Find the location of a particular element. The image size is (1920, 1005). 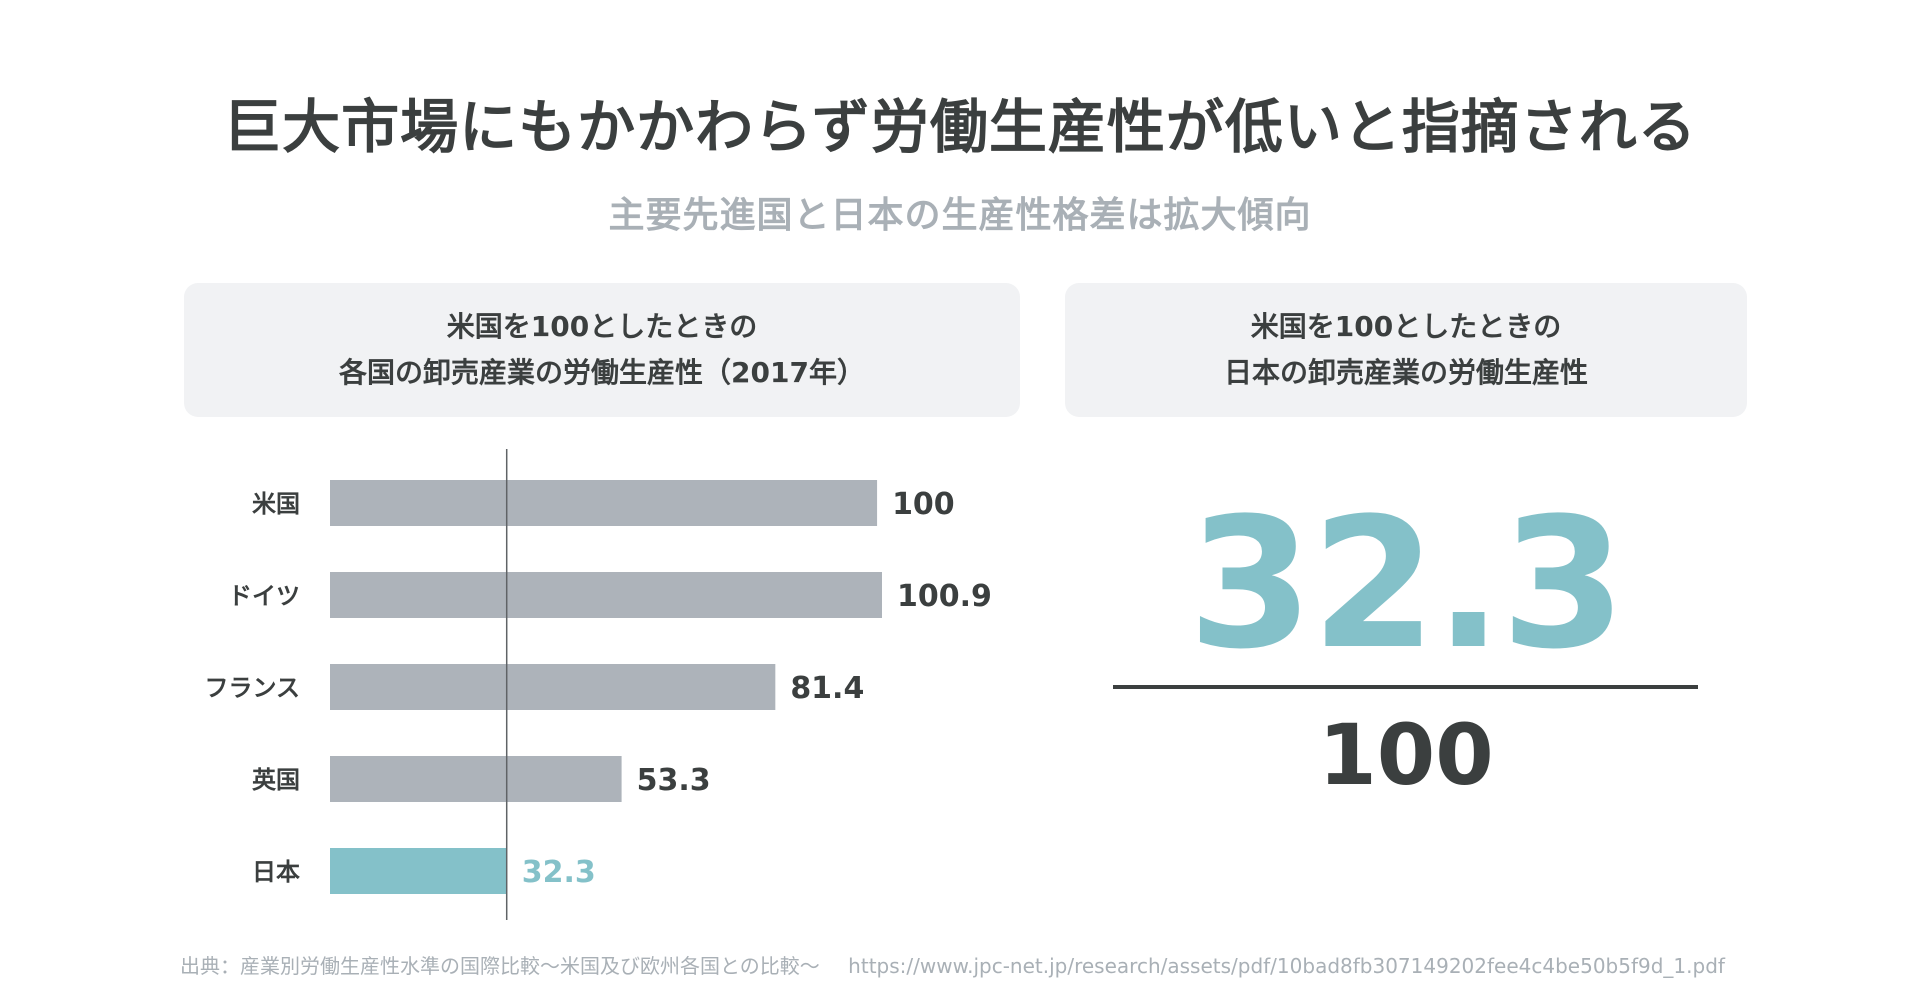

fraction-line is located at coordinates (1405, 687).